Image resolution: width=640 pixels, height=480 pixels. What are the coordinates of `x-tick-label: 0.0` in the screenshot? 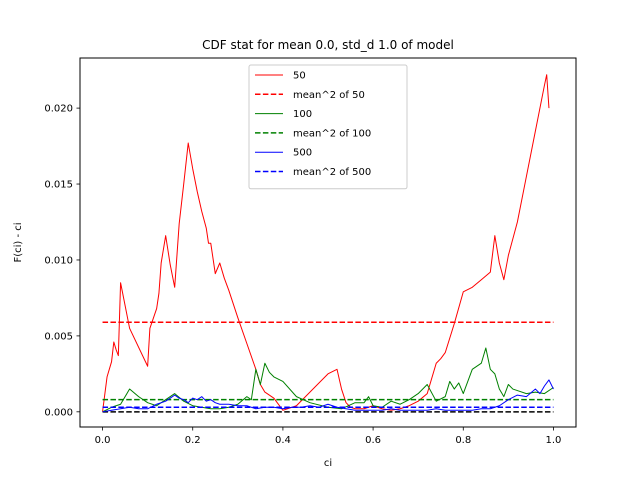 It's located at (103, 440).